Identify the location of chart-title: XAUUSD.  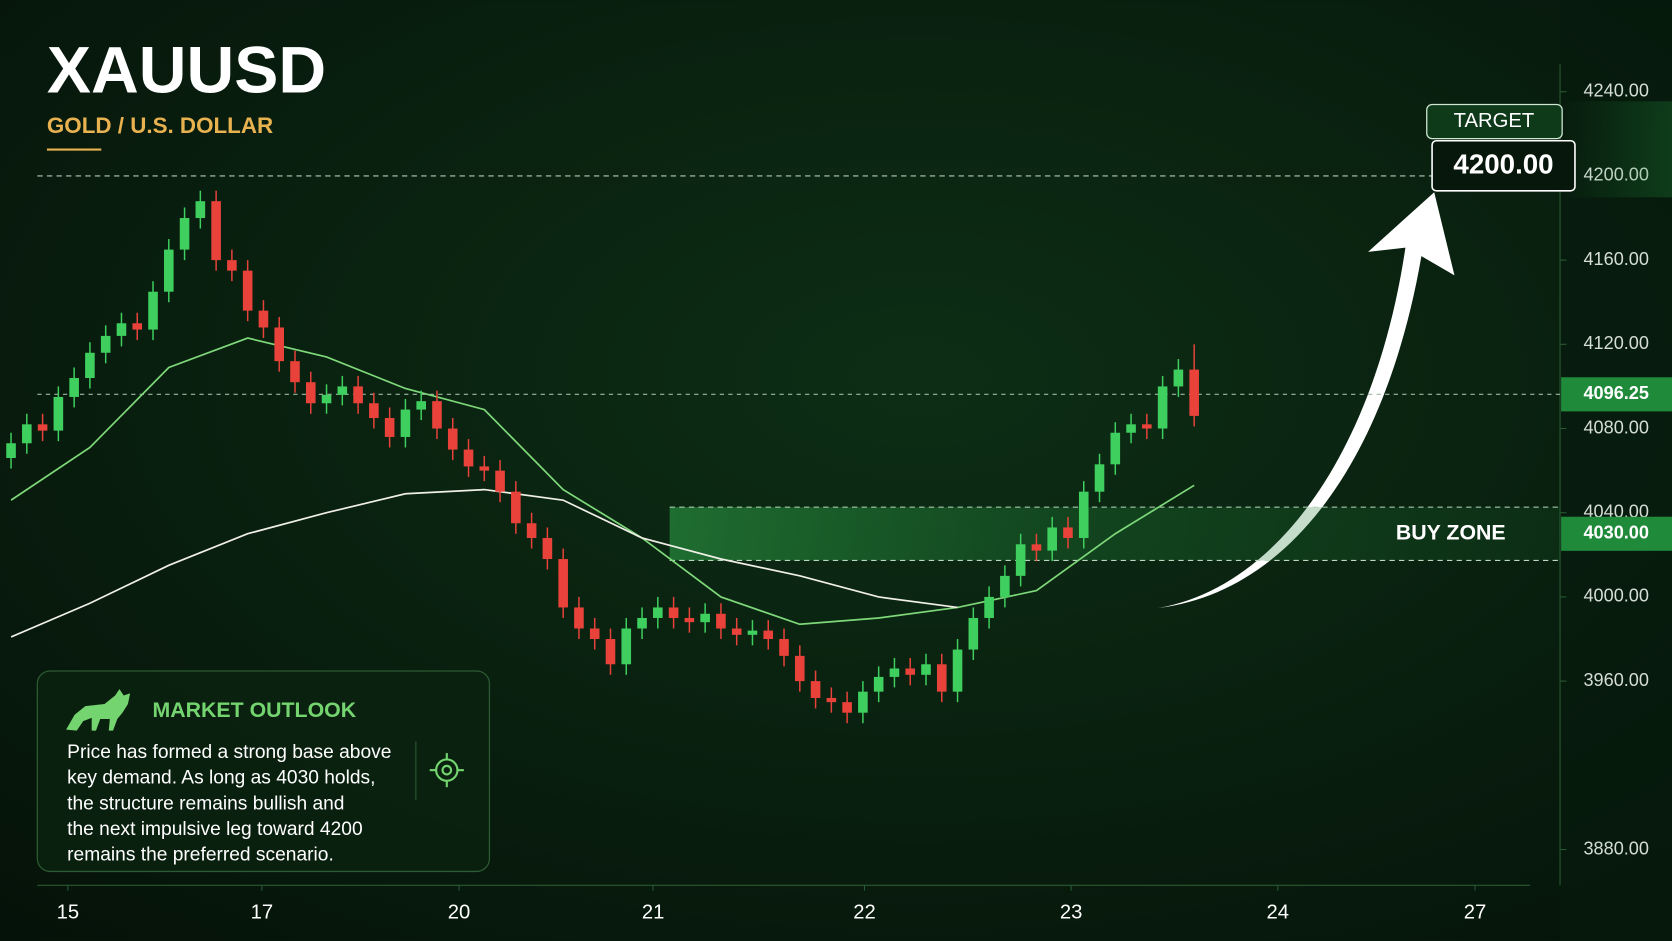
(186, 70).